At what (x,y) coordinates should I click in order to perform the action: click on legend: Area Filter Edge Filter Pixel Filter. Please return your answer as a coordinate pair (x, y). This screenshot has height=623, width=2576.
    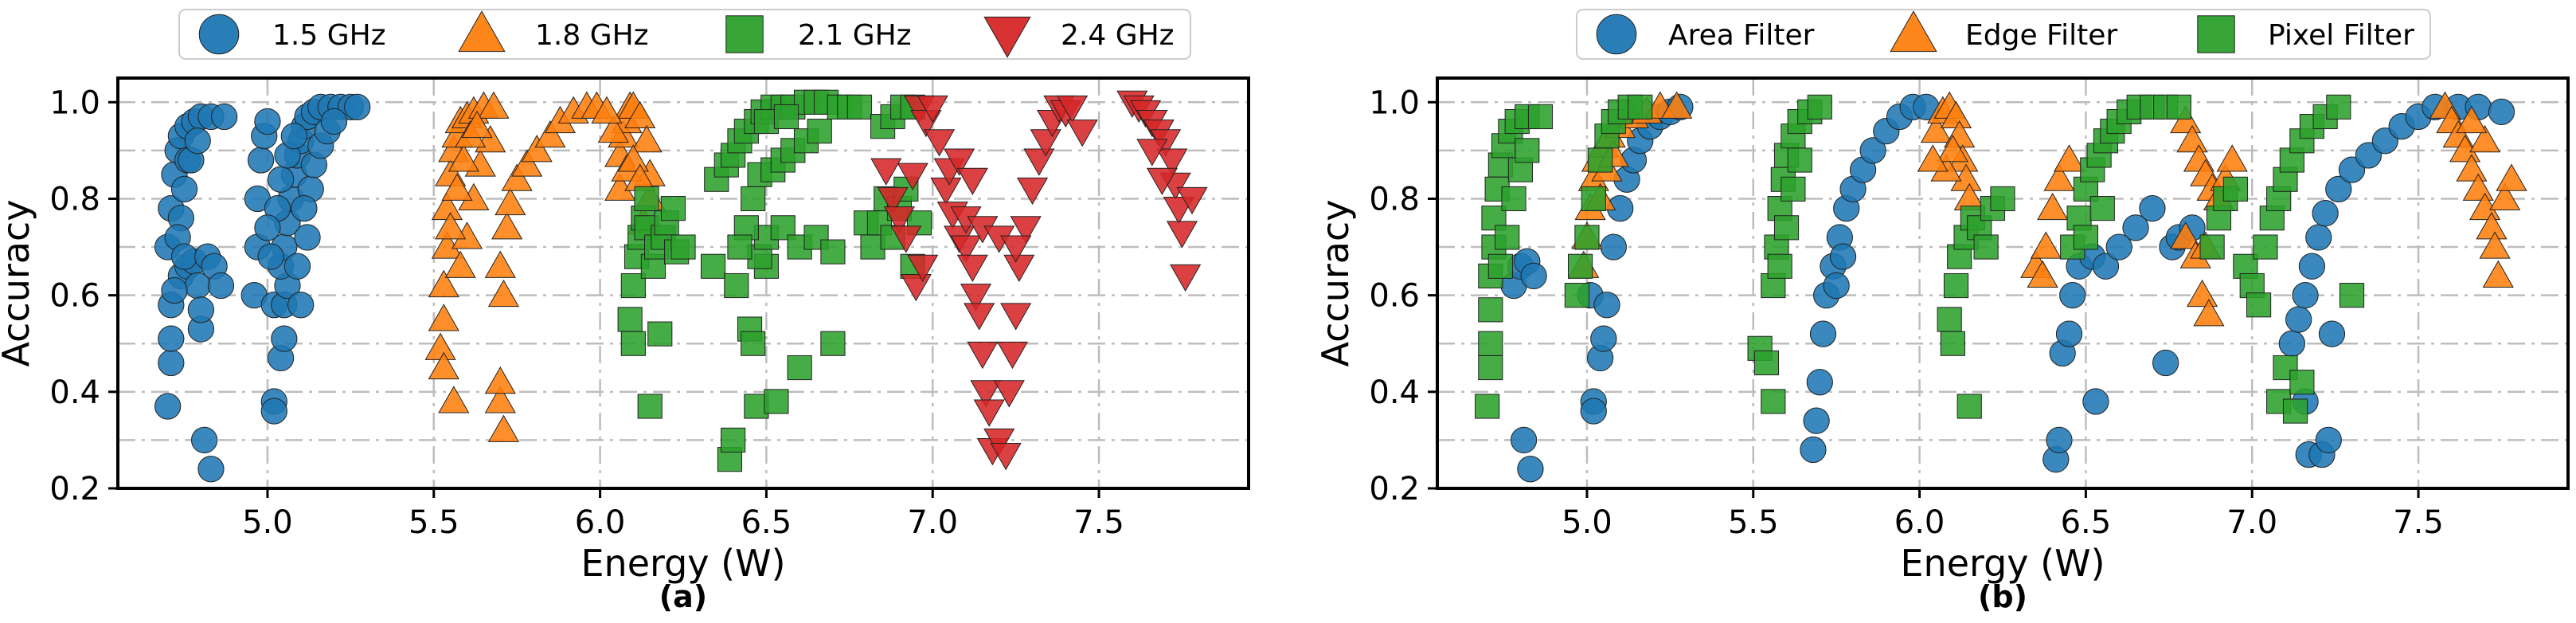
    Looking at the image, I should click on (2004, 34).